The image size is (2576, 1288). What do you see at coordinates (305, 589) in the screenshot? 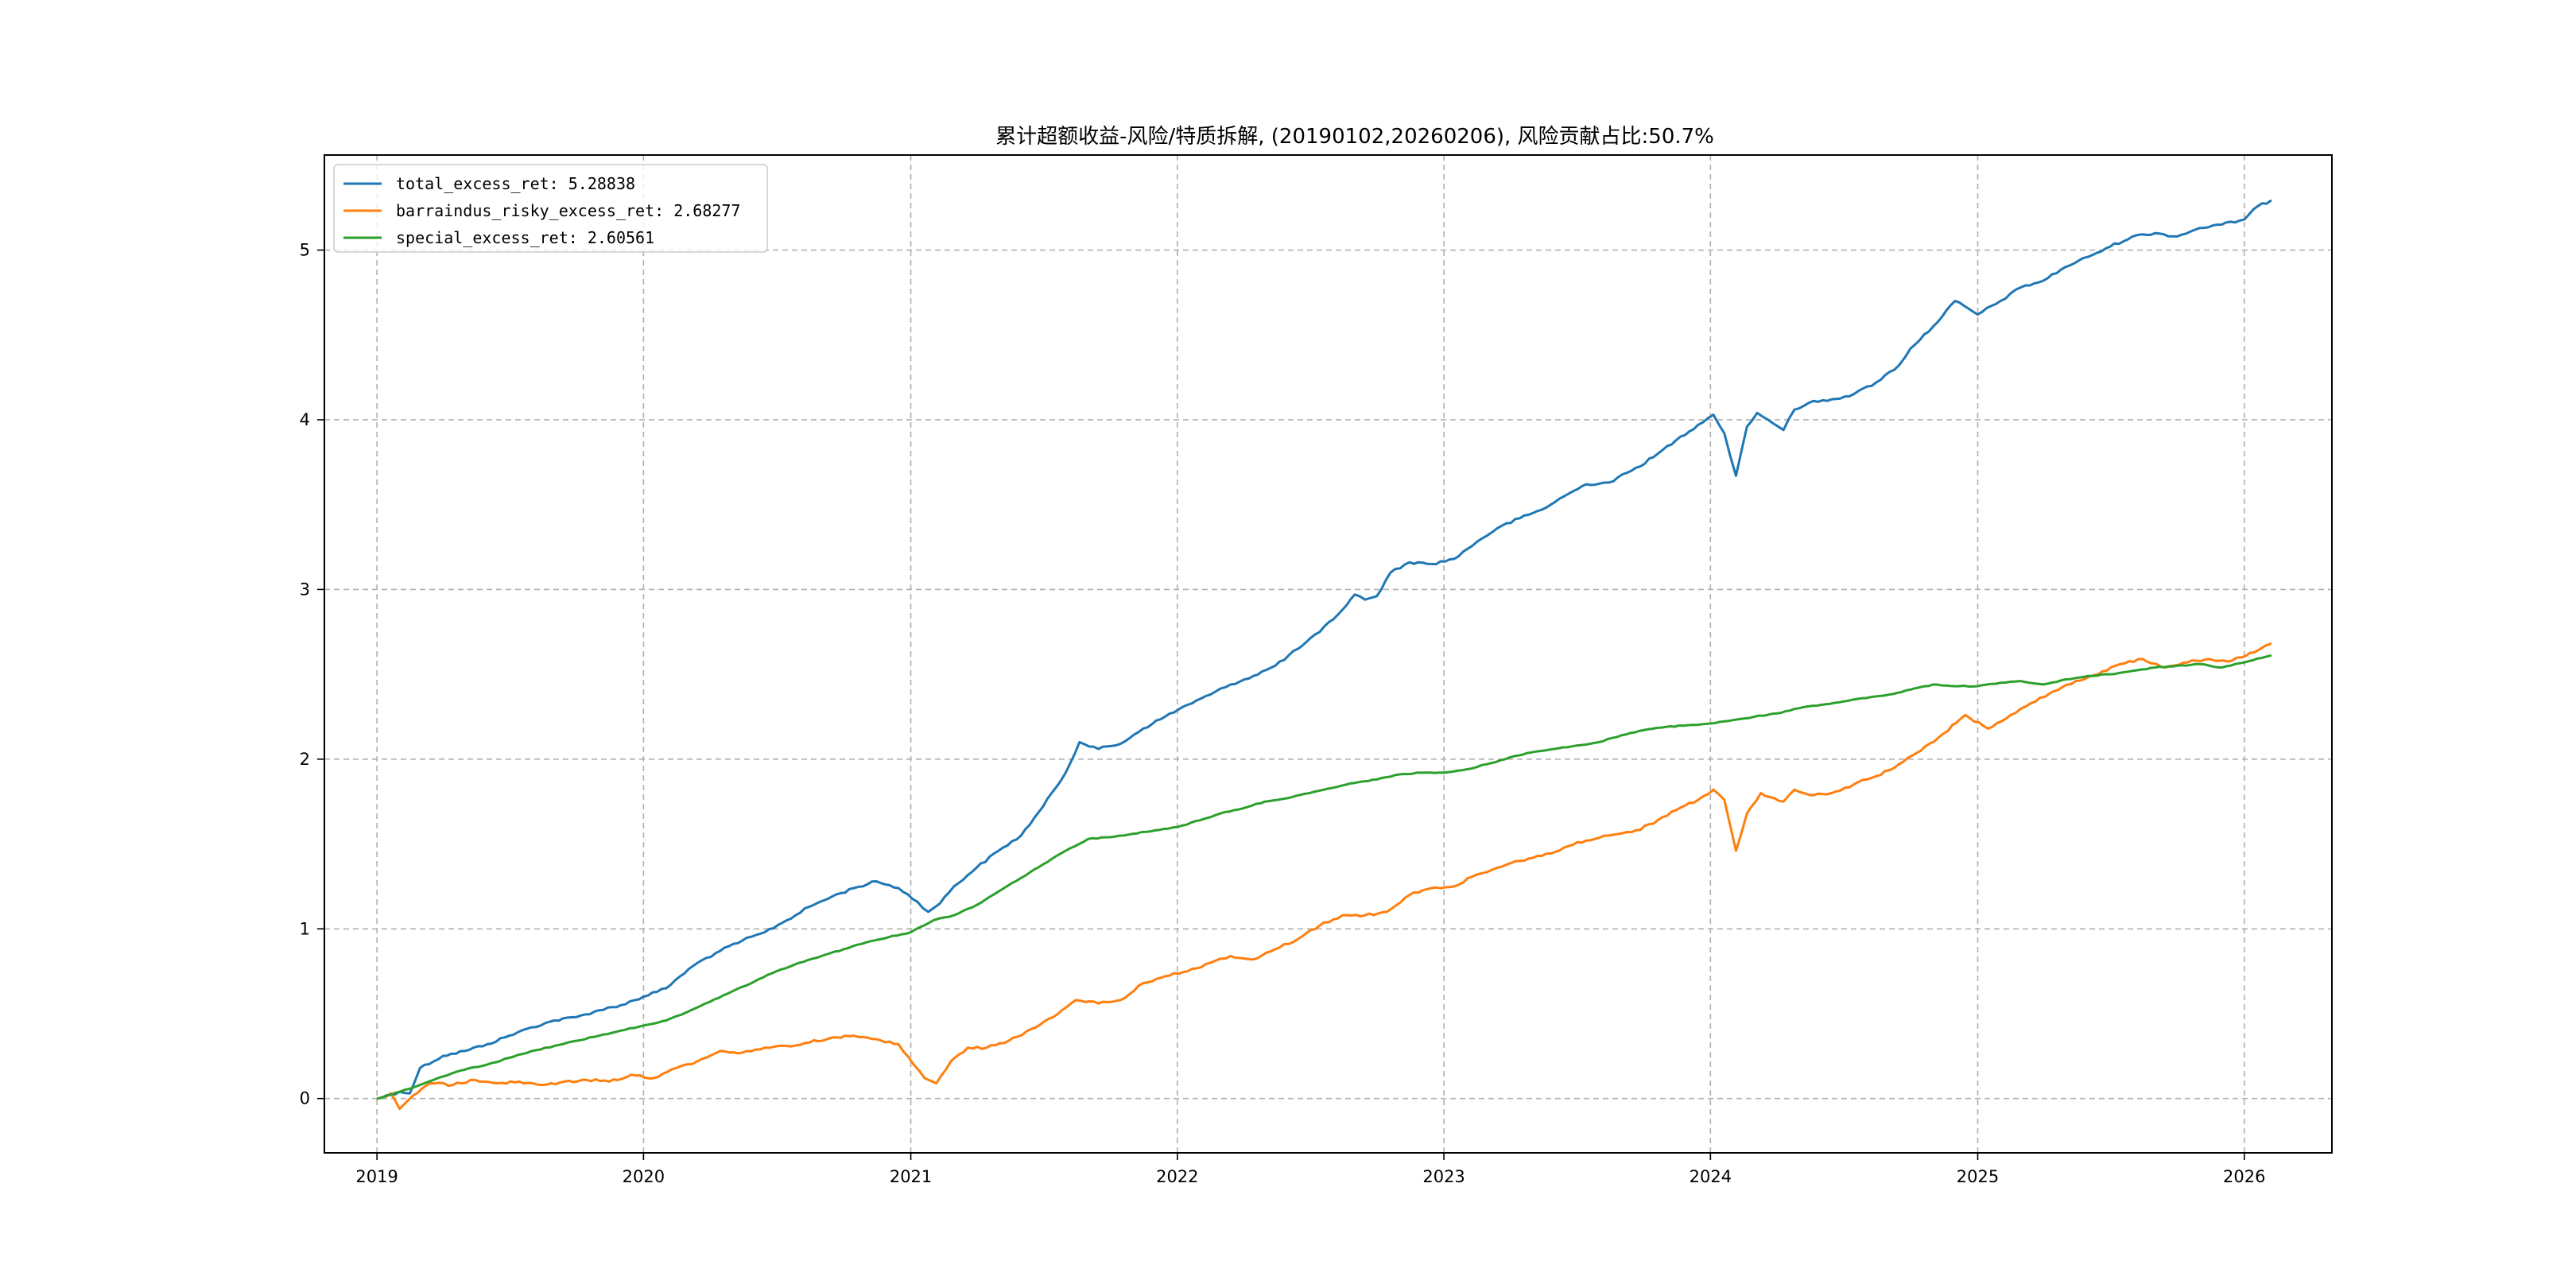
I see `y-tick-label: 3` at bounding box center [305, 589].